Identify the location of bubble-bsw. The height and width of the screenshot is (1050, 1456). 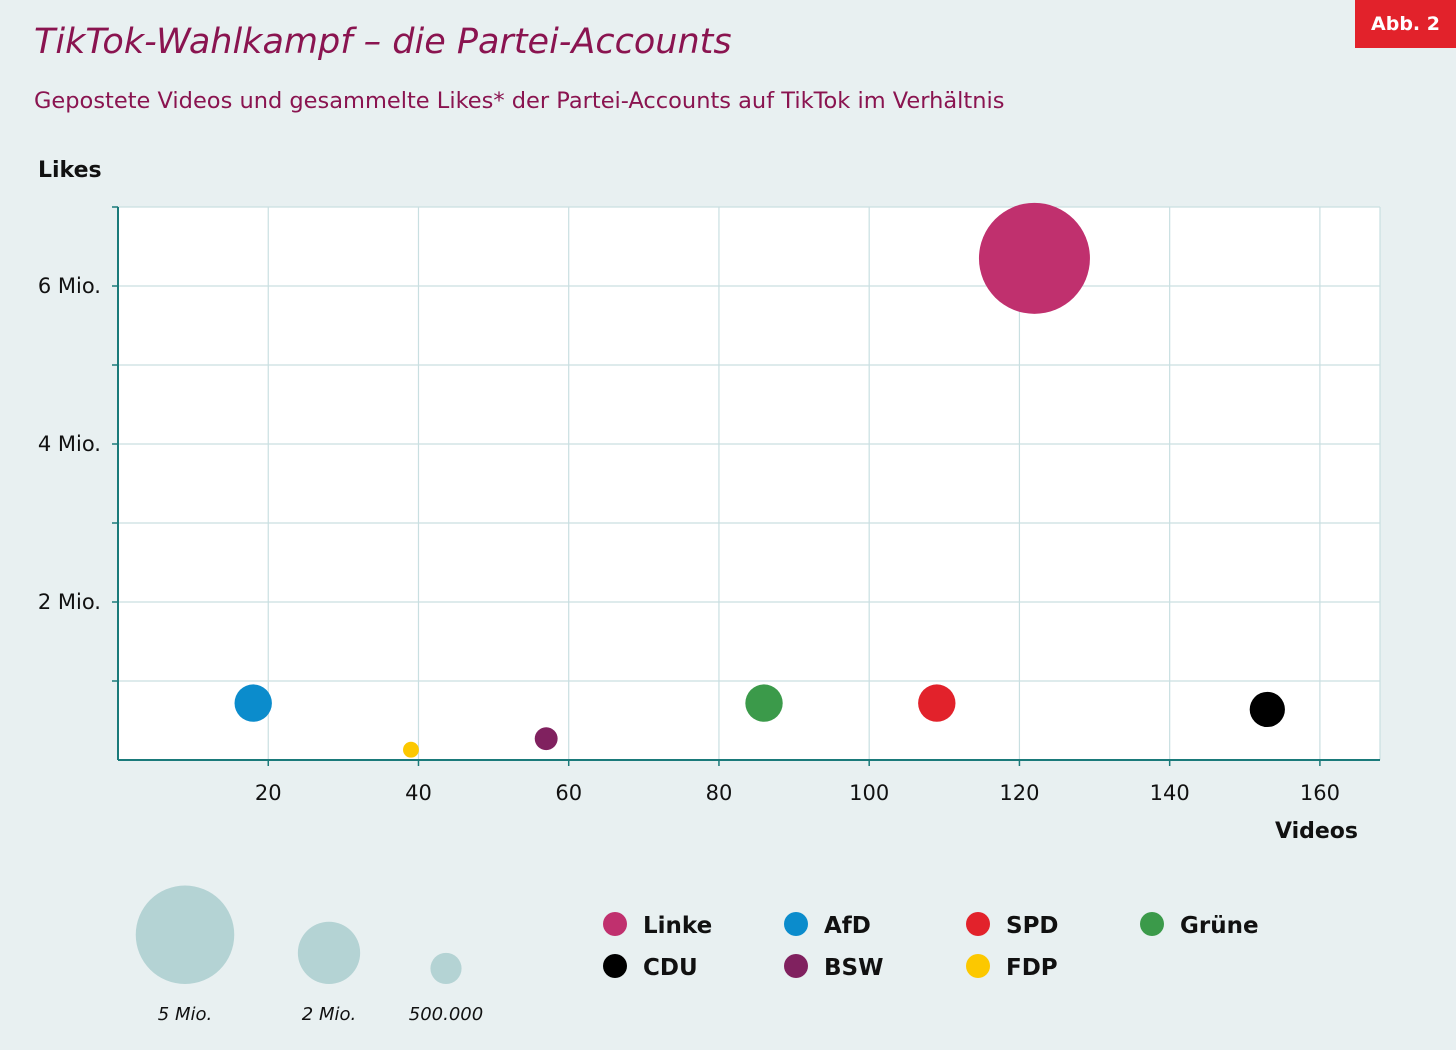
(546, 739).